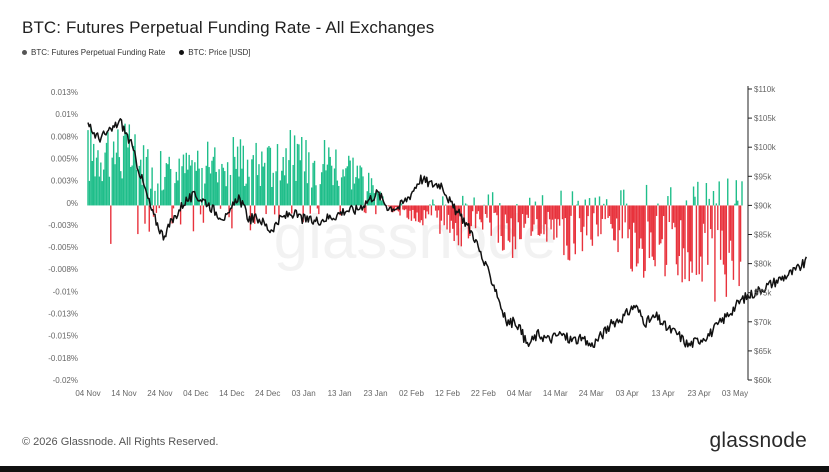 This screenshot has height=472, width=829. I want to click on x-tick-label: 23 Apr, so click(698, 393).